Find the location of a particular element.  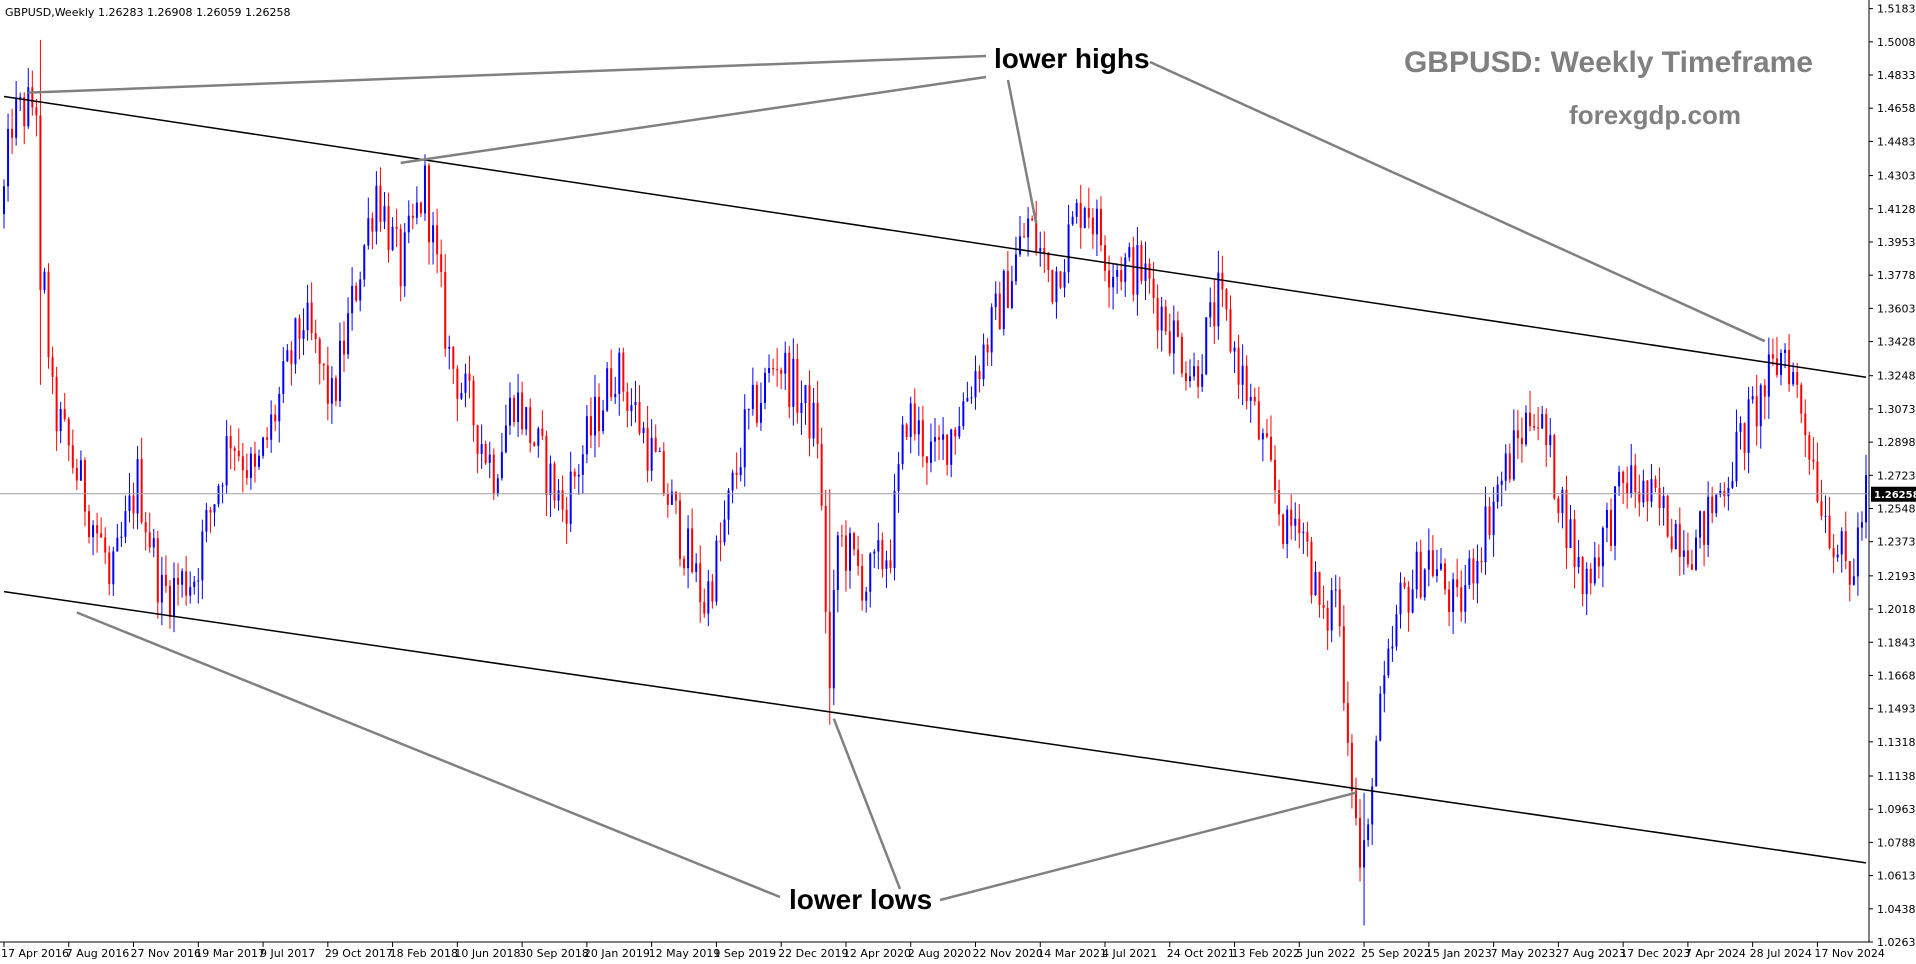

time-tick-label: 20 Jan 2019 is located at coordinates (617, 953).